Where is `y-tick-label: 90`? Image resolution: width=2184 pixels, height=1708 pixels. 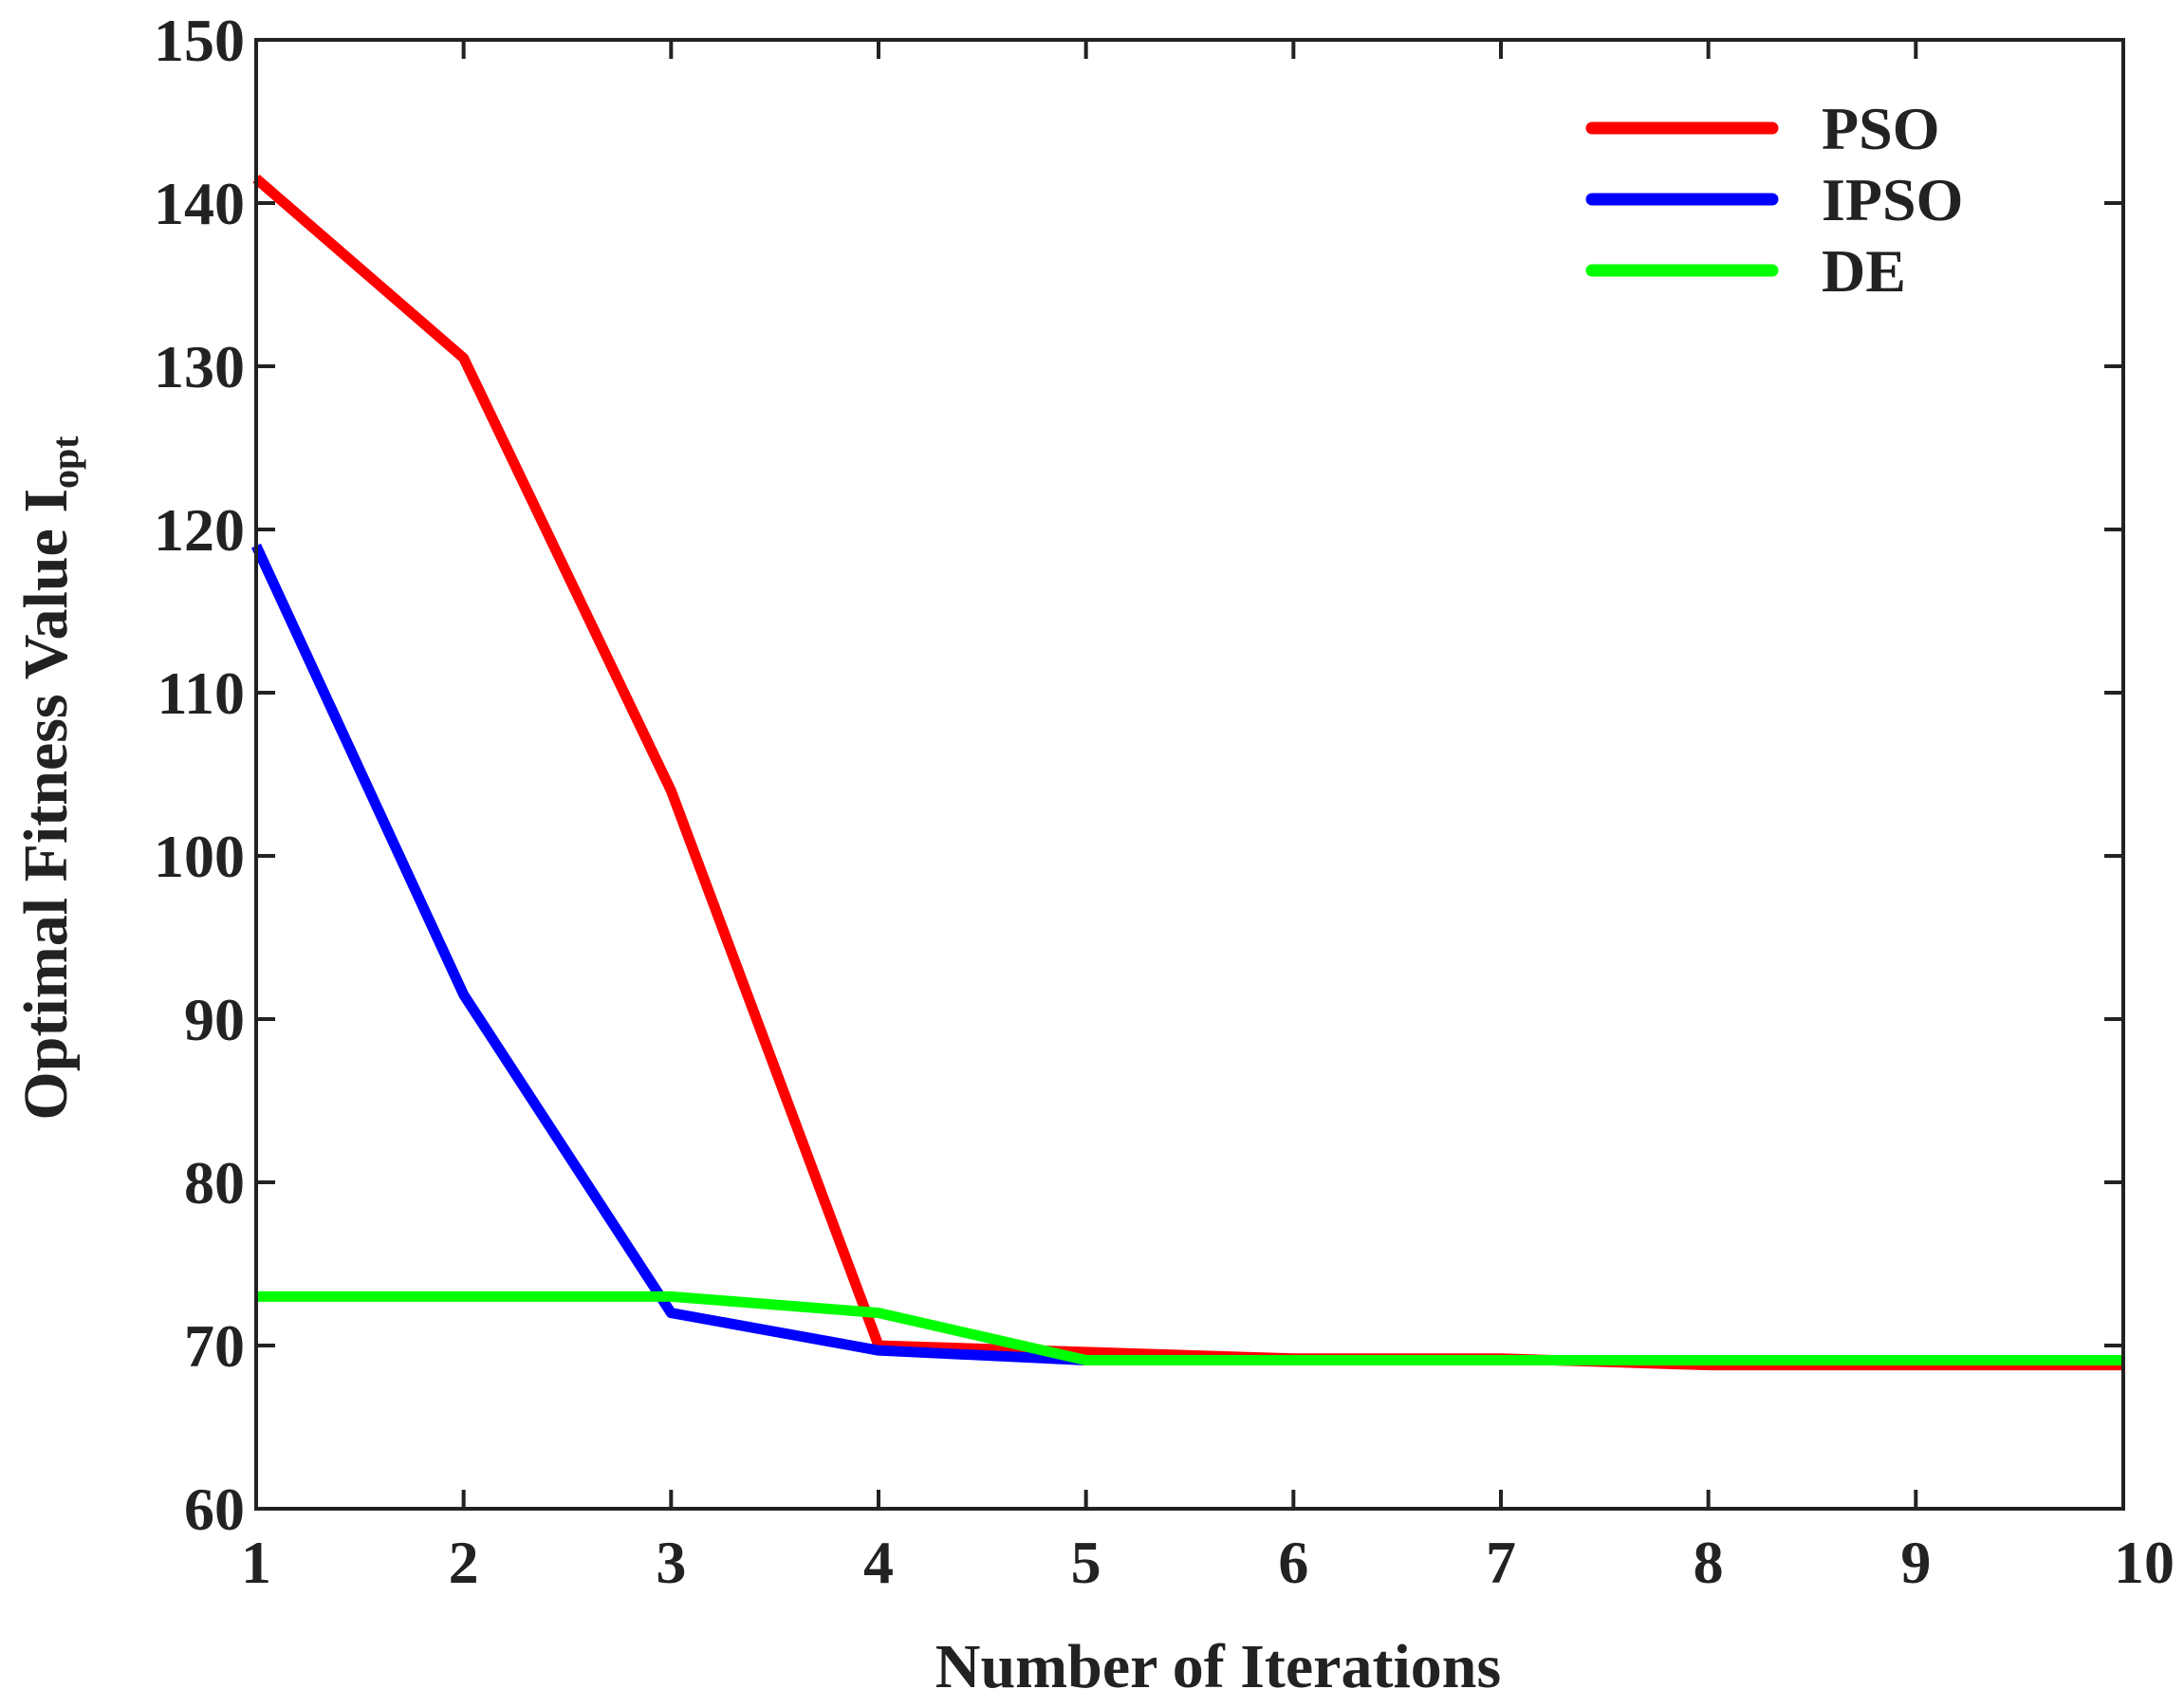
y-tick-label: 90 is located at coordinates (214, 1019).